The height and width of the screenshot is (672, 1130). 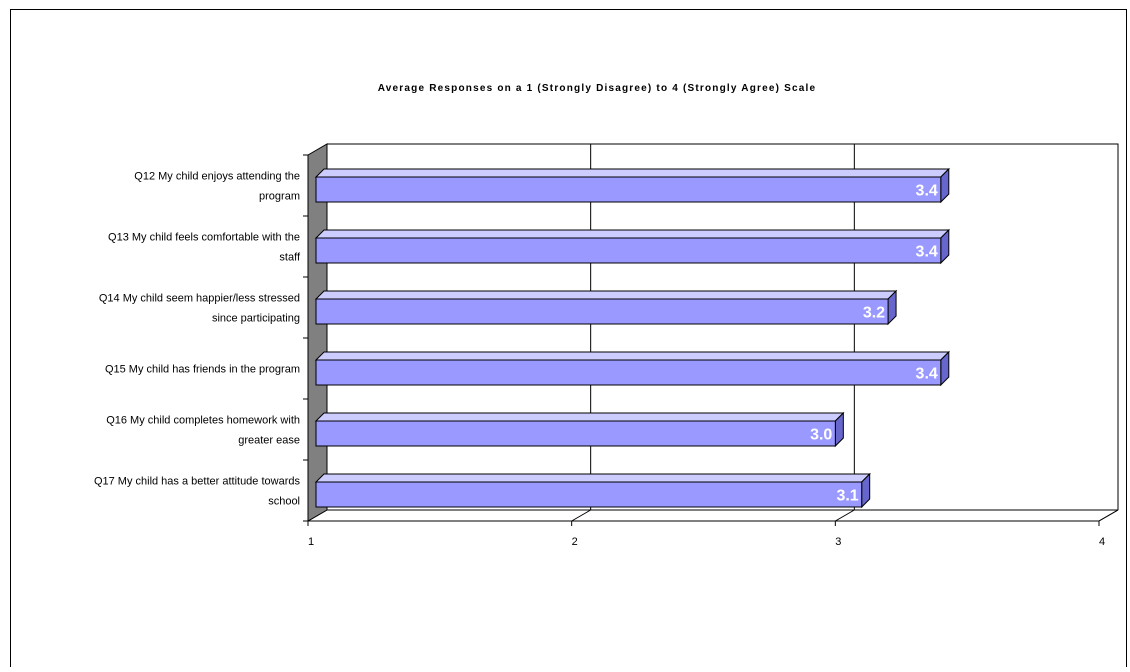 I want to click on data-label: 3.0, so click(x=821, y=435).